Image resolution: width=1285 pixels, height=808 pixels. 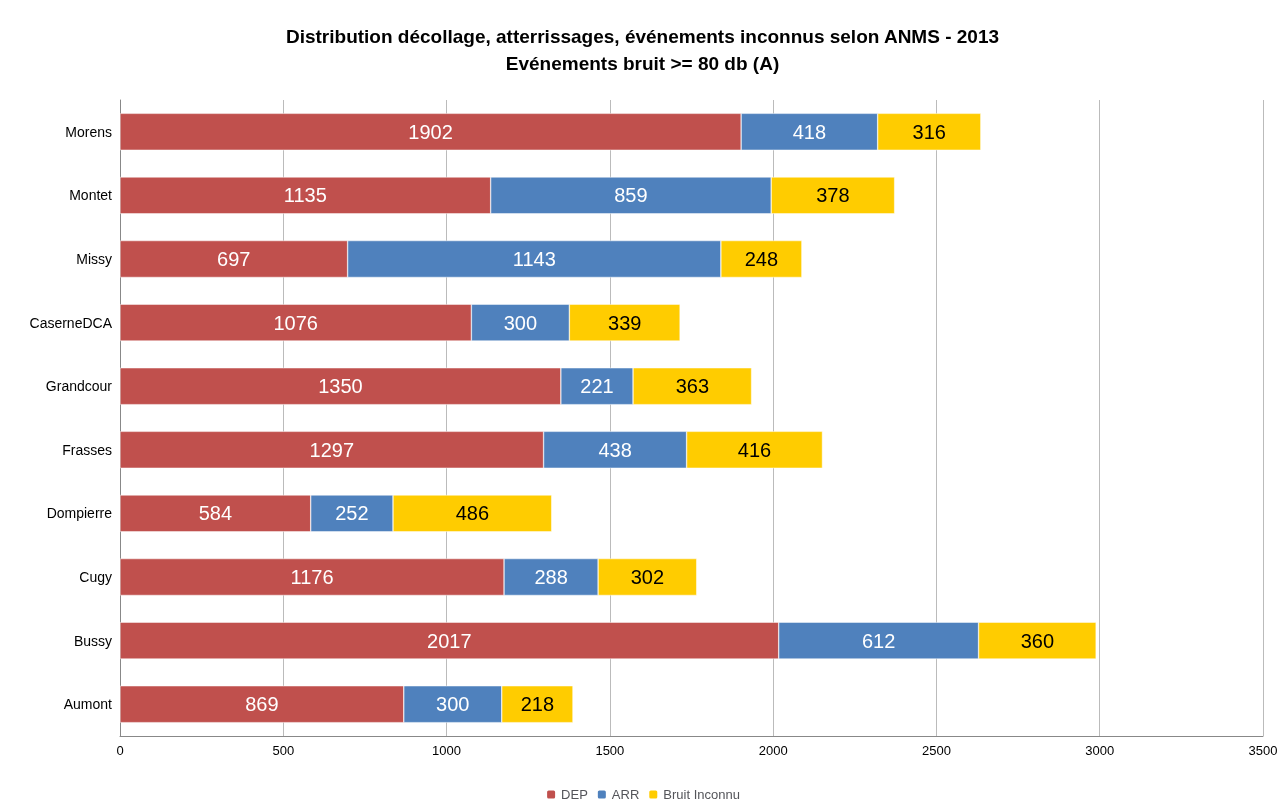 What do you see at coordinates (447, 750) in the screenshot?
I see `x-tick-label: 1000` at bounding box center [447, 750].